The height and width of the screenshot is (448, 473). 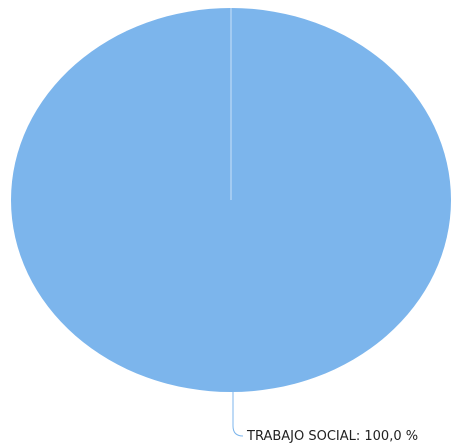 What do you see at coordinates (325, 418) in the screenshot?
I see `labels-layer: TRABAJO SOCIAL: 100,0 %` at bounding box center [325, 418].